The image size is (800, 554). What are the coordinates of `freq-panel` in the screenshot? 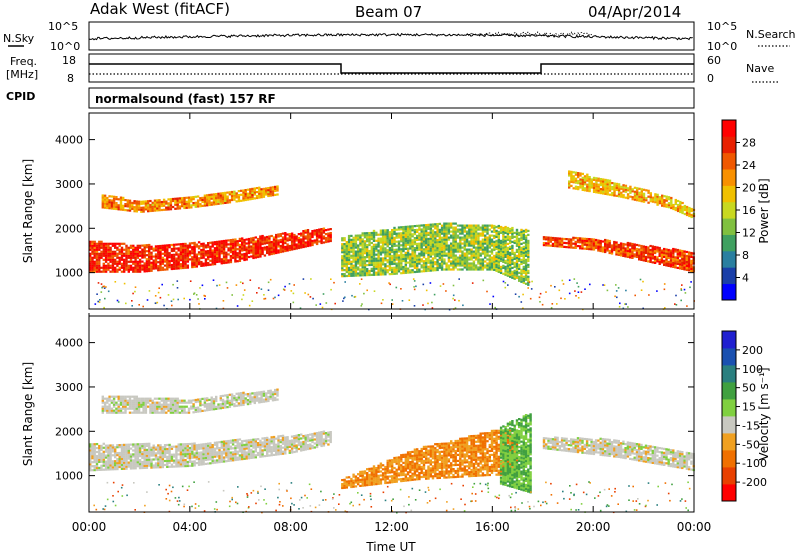 It's located at (391, 68).